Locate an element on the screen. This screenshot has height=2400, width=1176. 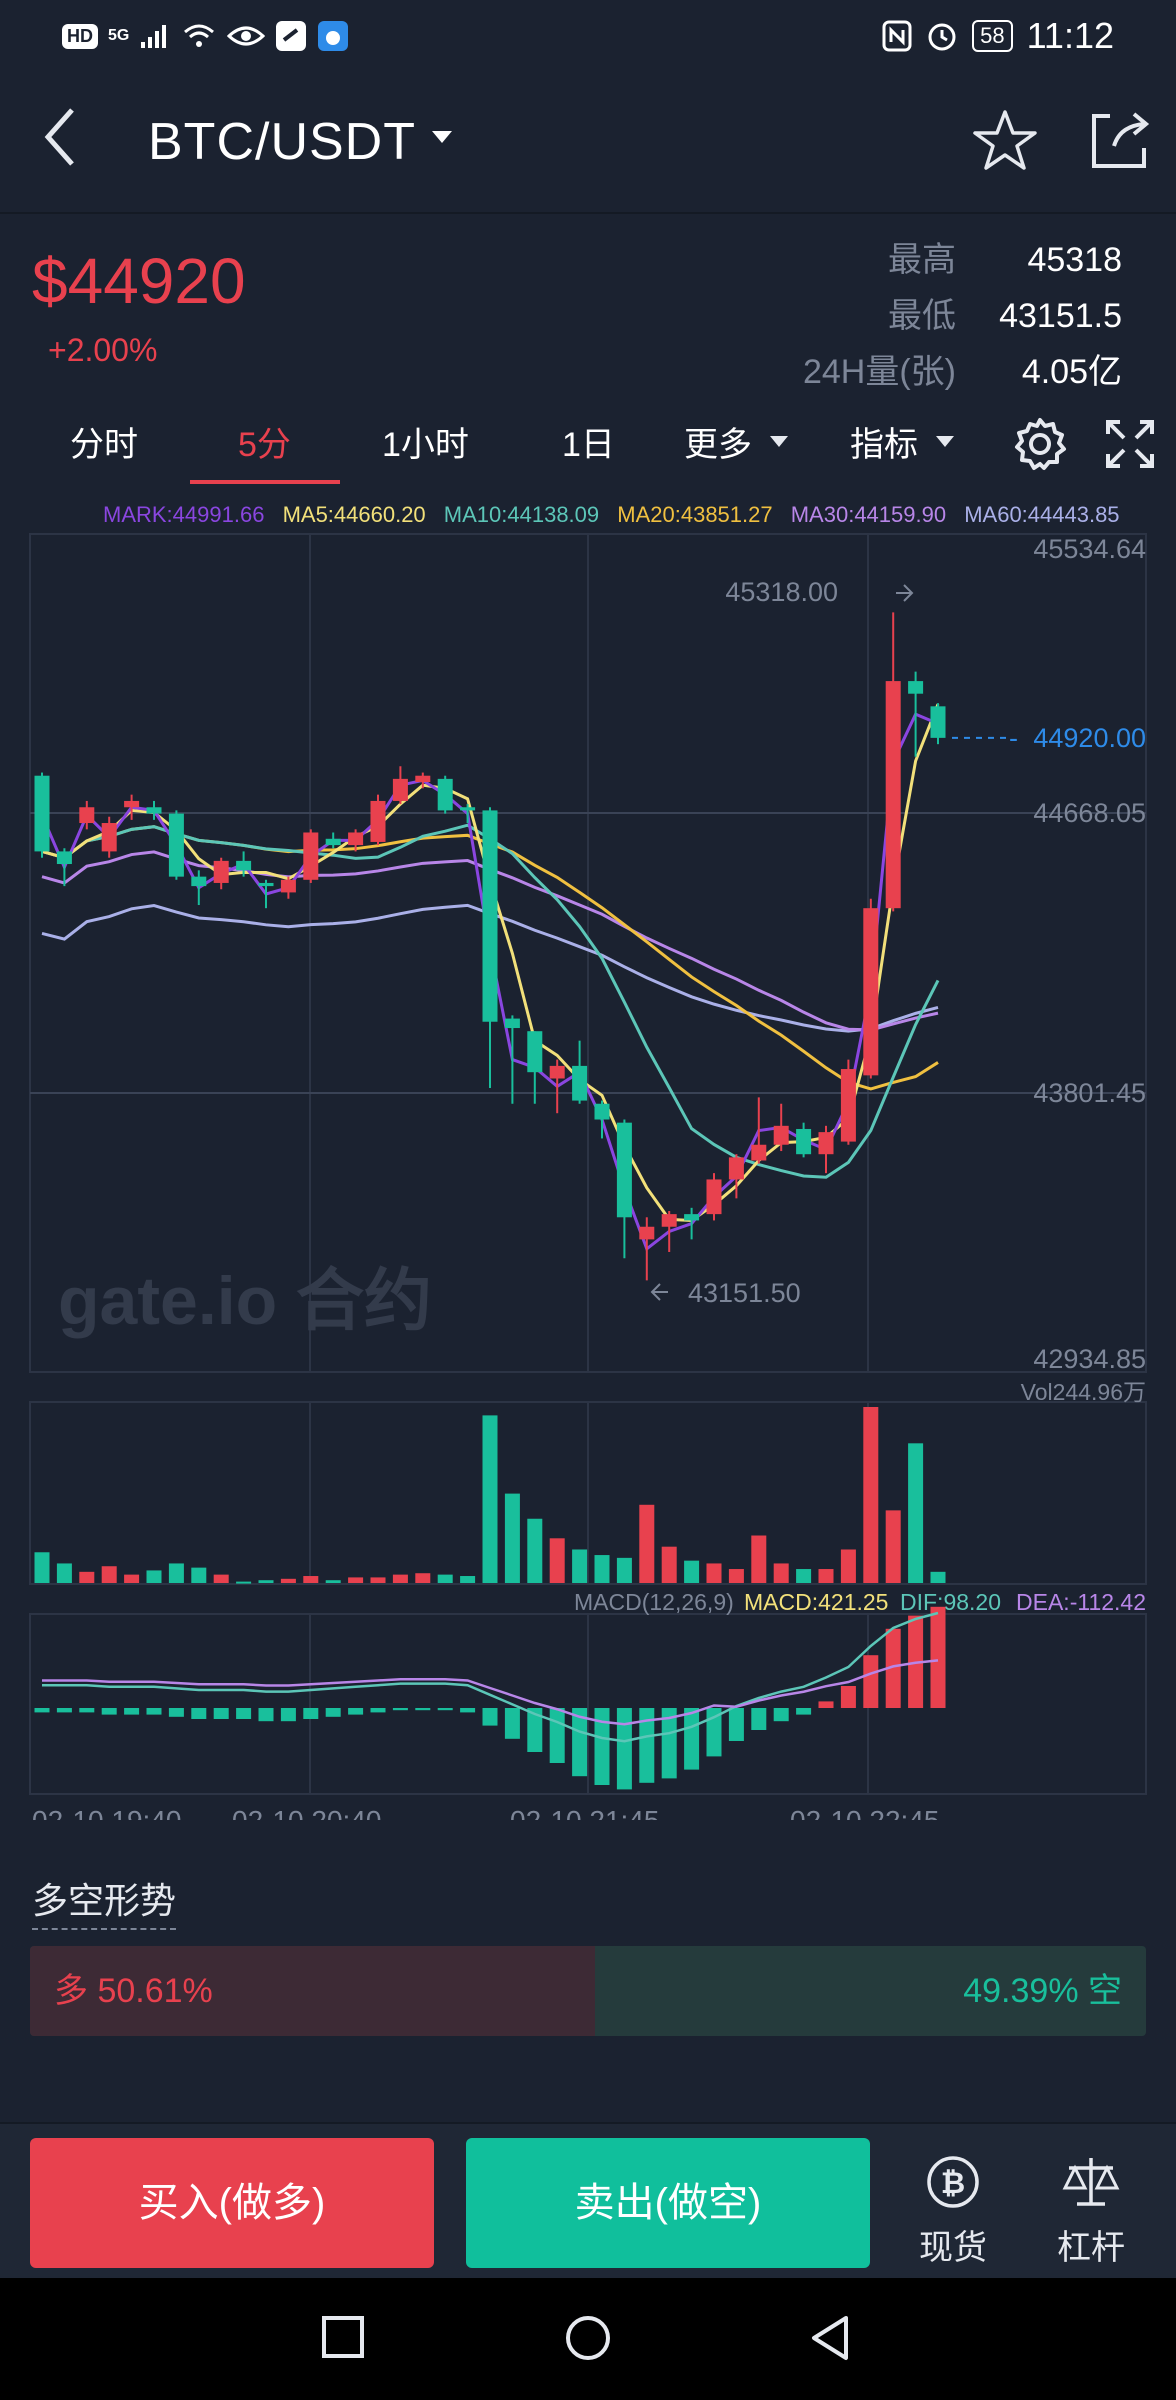
status-left: HD 5G is located at coordinates (205, 36).